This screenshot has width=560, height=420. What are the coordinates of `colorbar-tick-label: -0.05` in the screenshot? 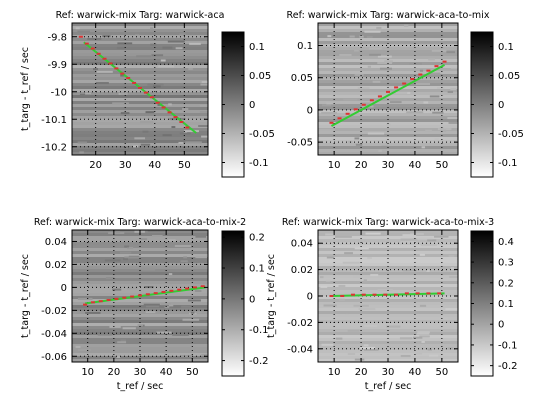 It's located at (262, 134).